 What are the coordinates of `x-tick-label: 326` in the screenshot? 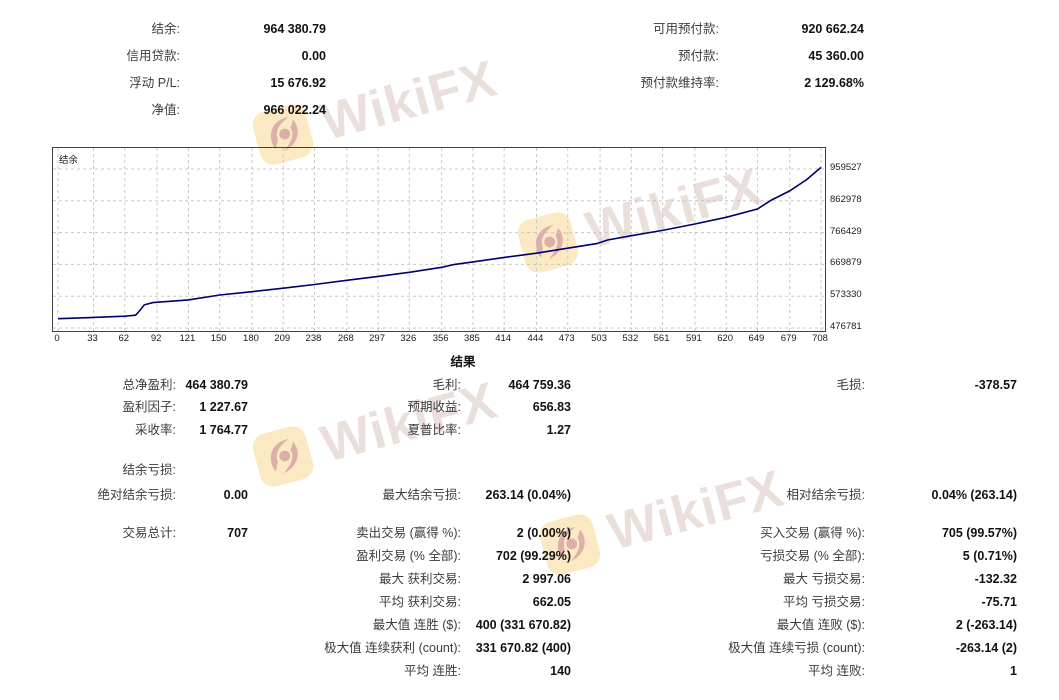 It's located at (408, 338).